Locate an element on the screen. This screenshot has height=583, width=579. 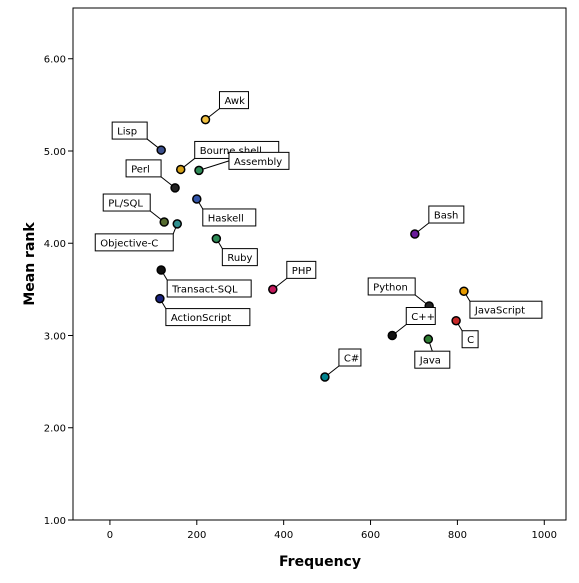
y-tick-label: 6.00 is located at coordinates (55, 60).